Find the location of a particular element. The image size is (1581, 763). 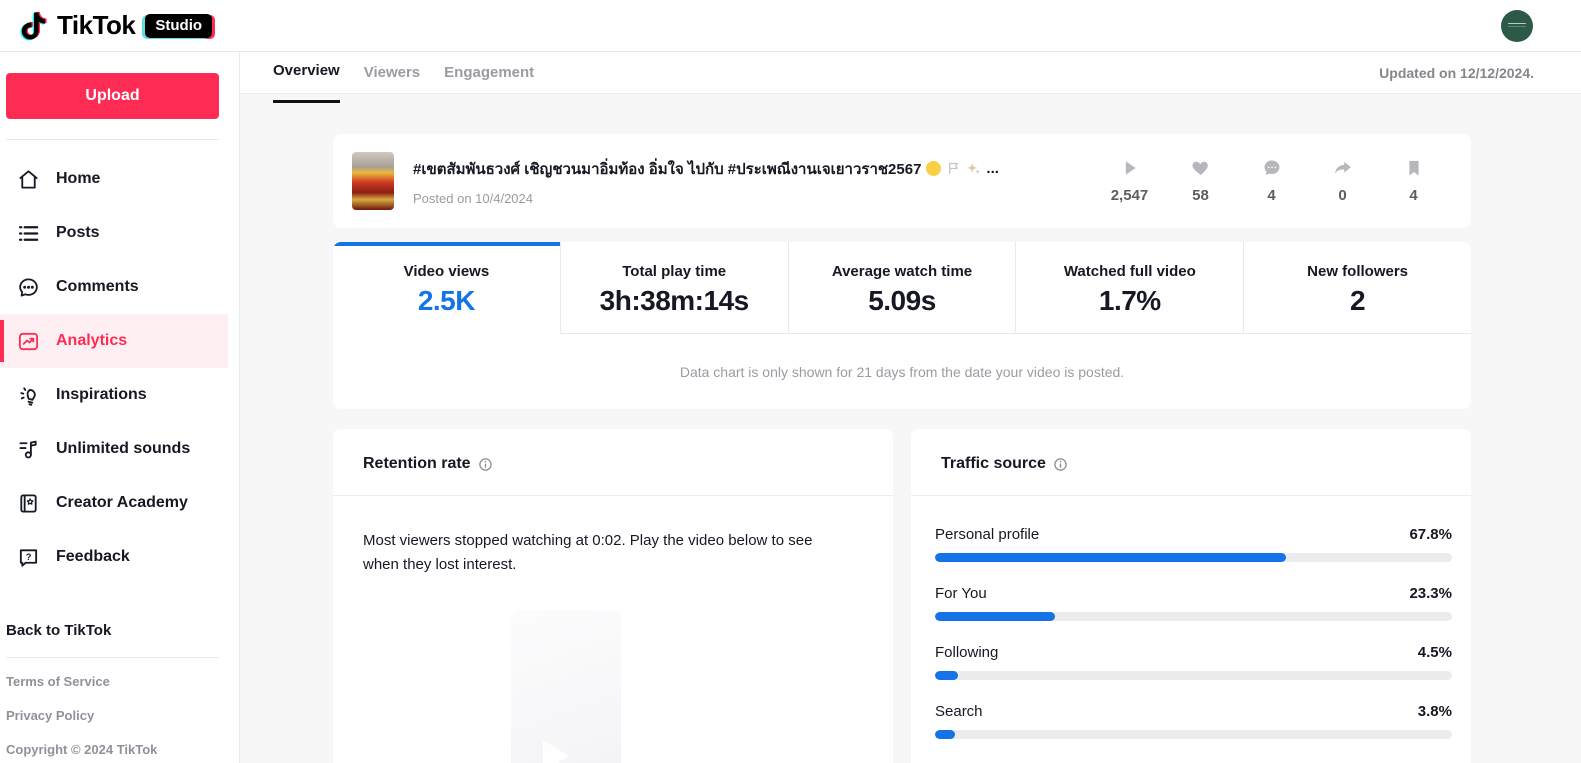

sidebar-item-creator-academy: Creator Academy is located at coordinates (114, 503).